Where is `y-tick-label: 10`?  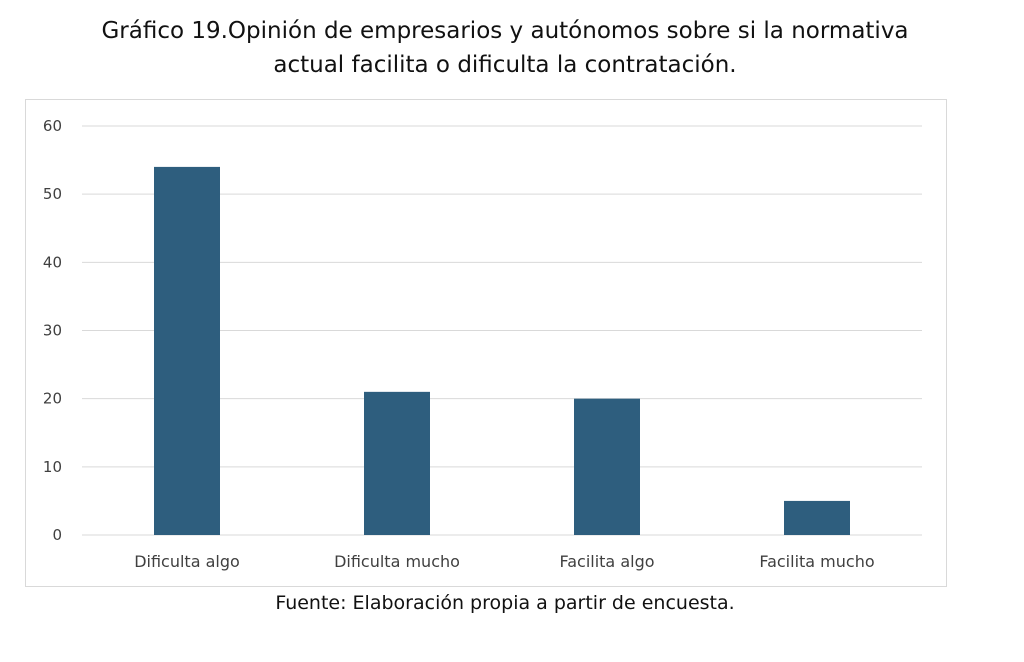
y-tick-label: 10 is located at coordinates (52, 467).